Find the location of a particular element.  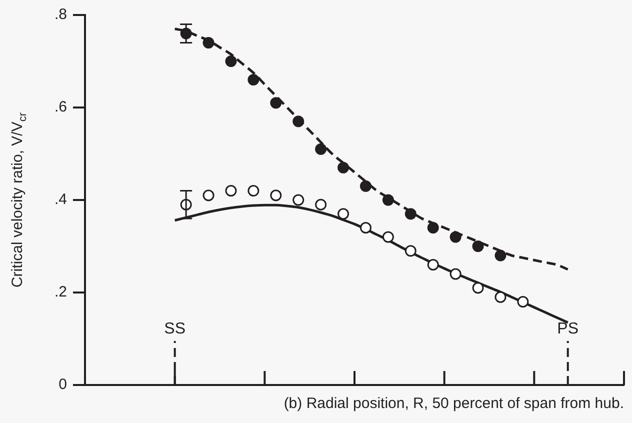

y-tick-label: .8 is located at coordinates (60, 15).